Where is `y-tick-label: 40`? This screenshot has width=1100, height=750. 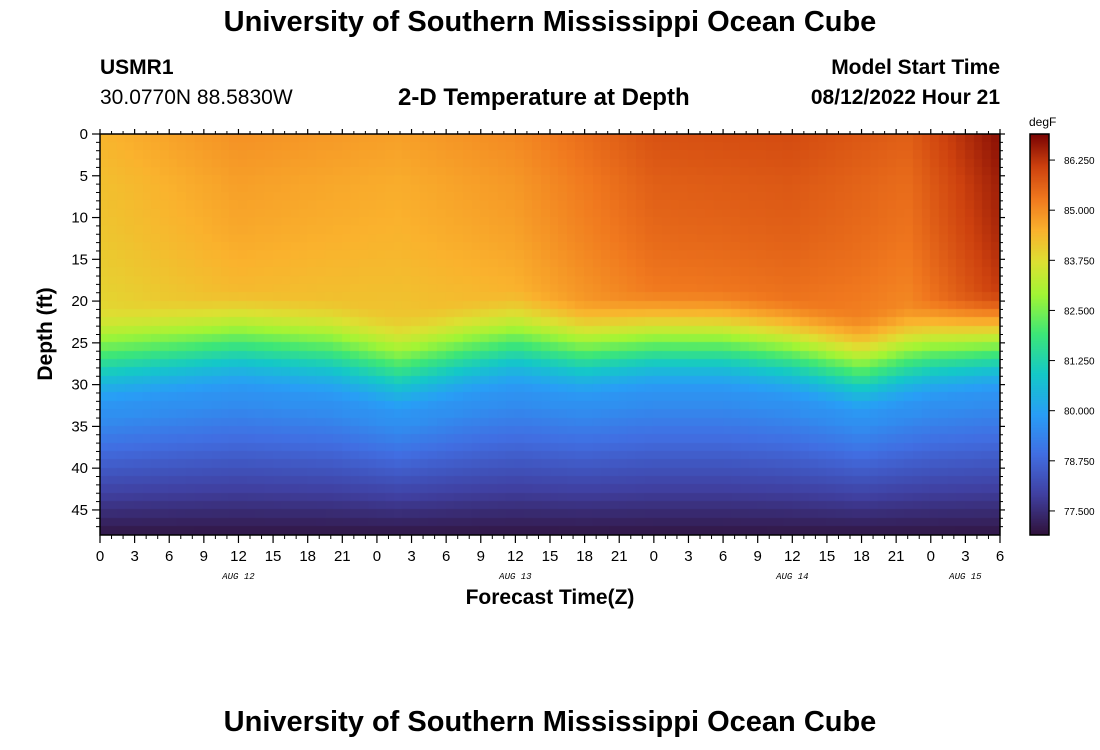 y-tick-label: 40 is located at coordinates (79, 468).